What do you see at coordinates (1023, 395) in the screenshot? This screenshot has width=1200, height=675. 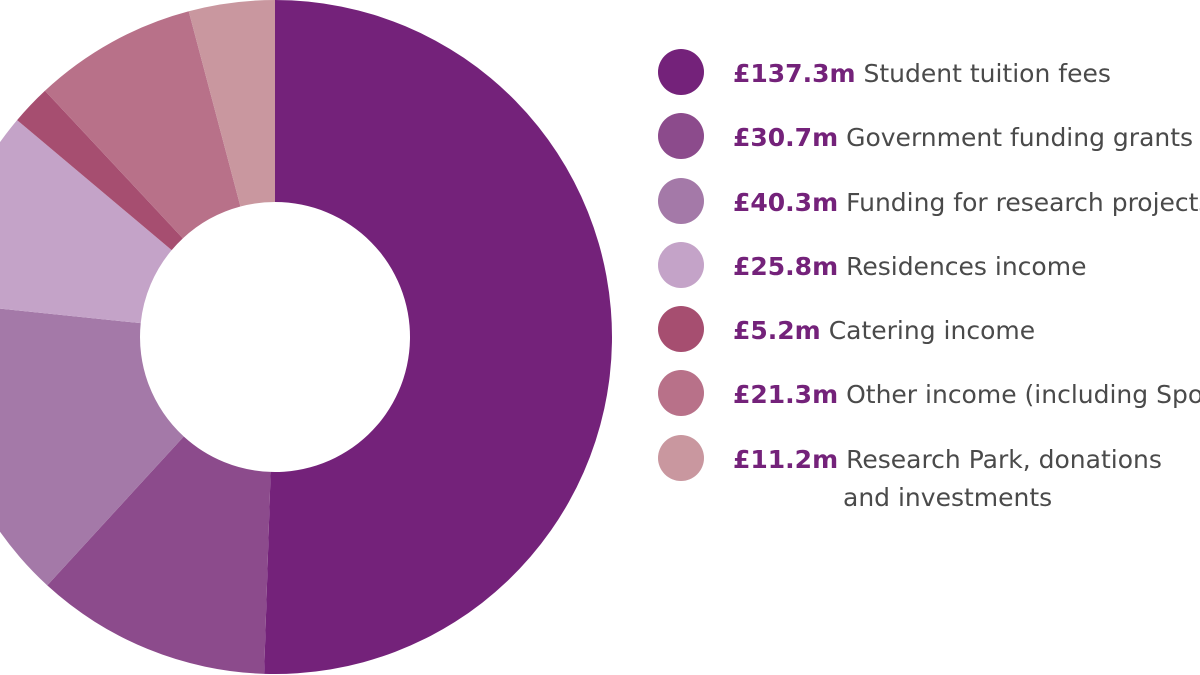 I see `legend-label-other-income: Other income (including Sports` at bounding box center [1023, 395].